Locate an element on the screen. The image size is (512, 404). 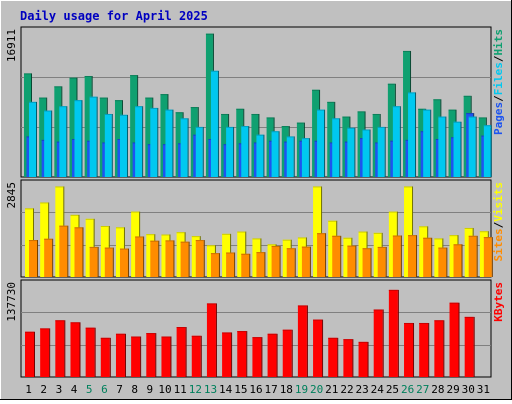
x-tick-label-day-30: 30 is located at coordinates (468, 389).